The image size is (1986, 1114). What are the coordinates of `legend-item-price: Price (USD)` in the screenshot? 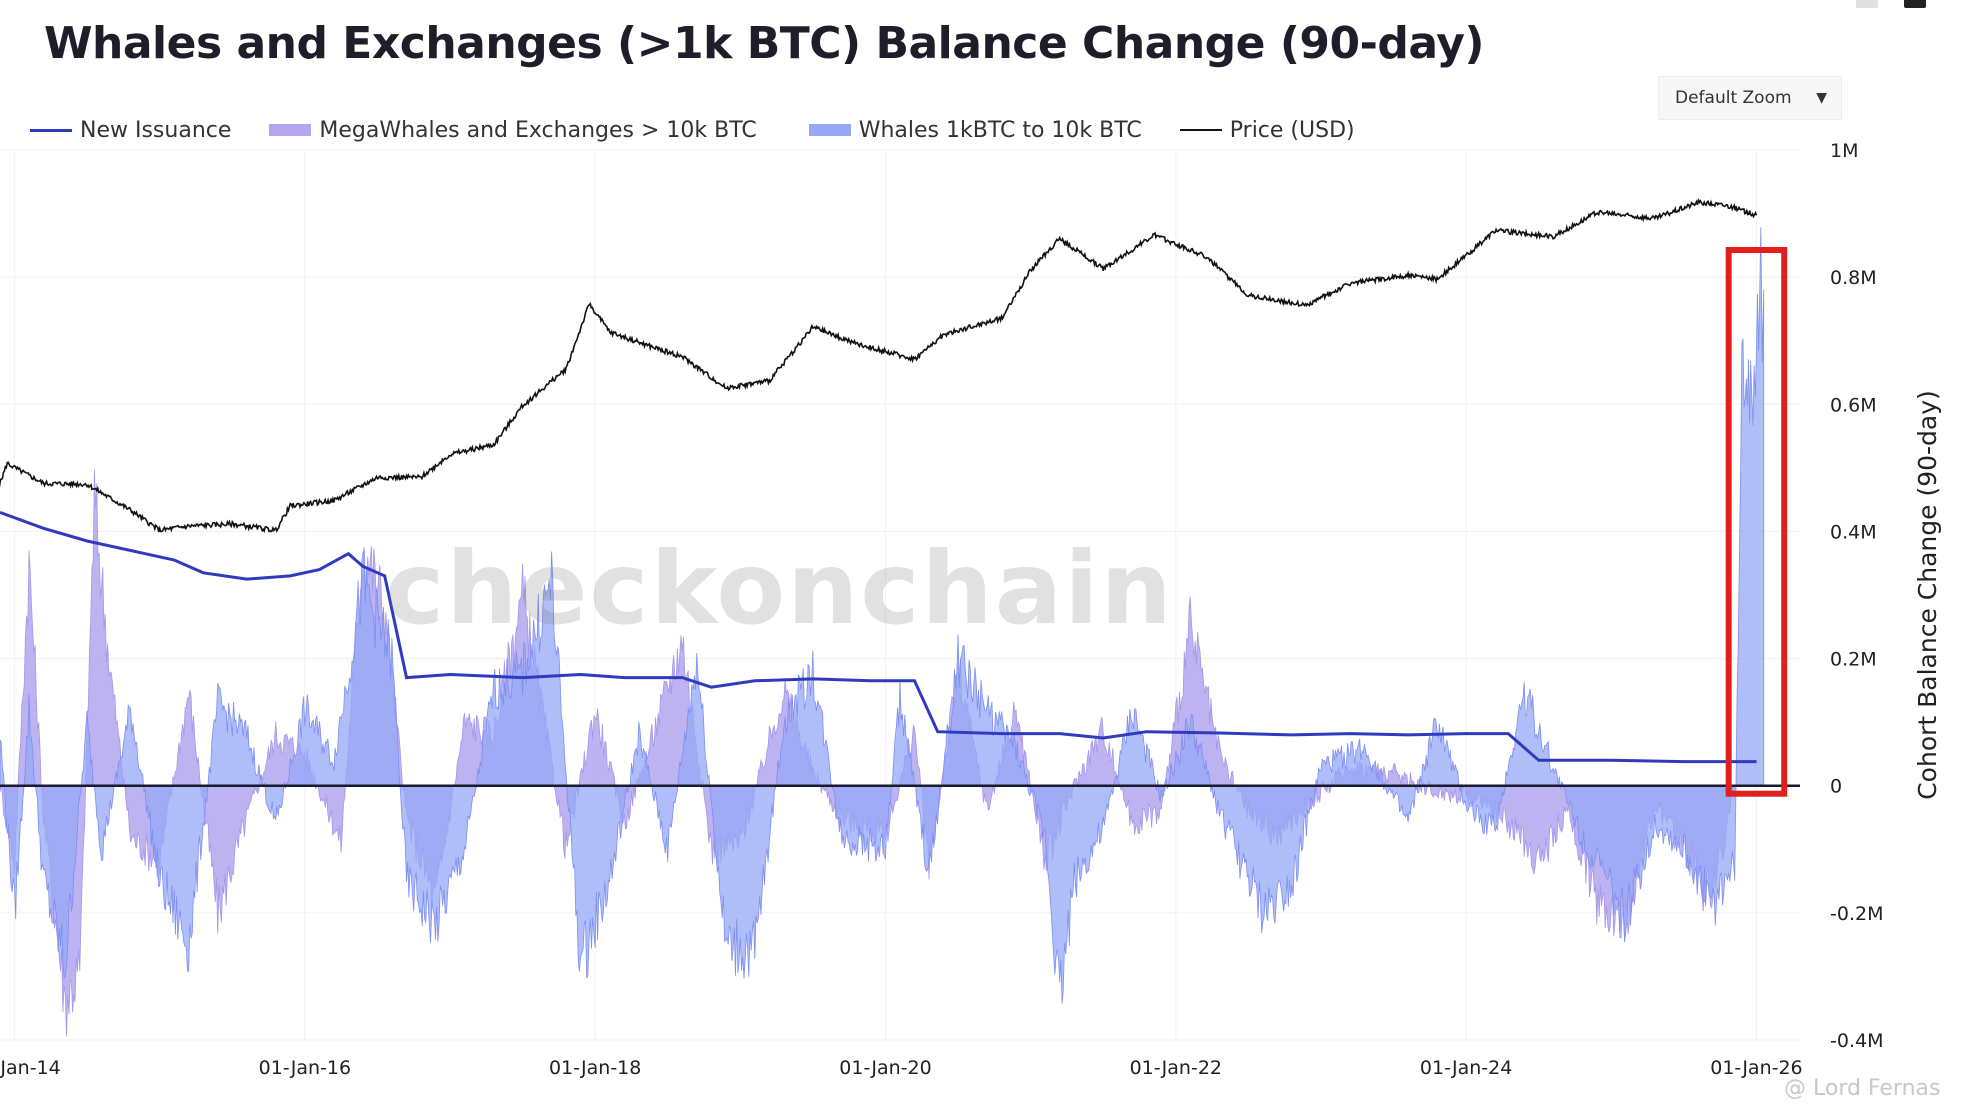 It's located at (1267, 130).